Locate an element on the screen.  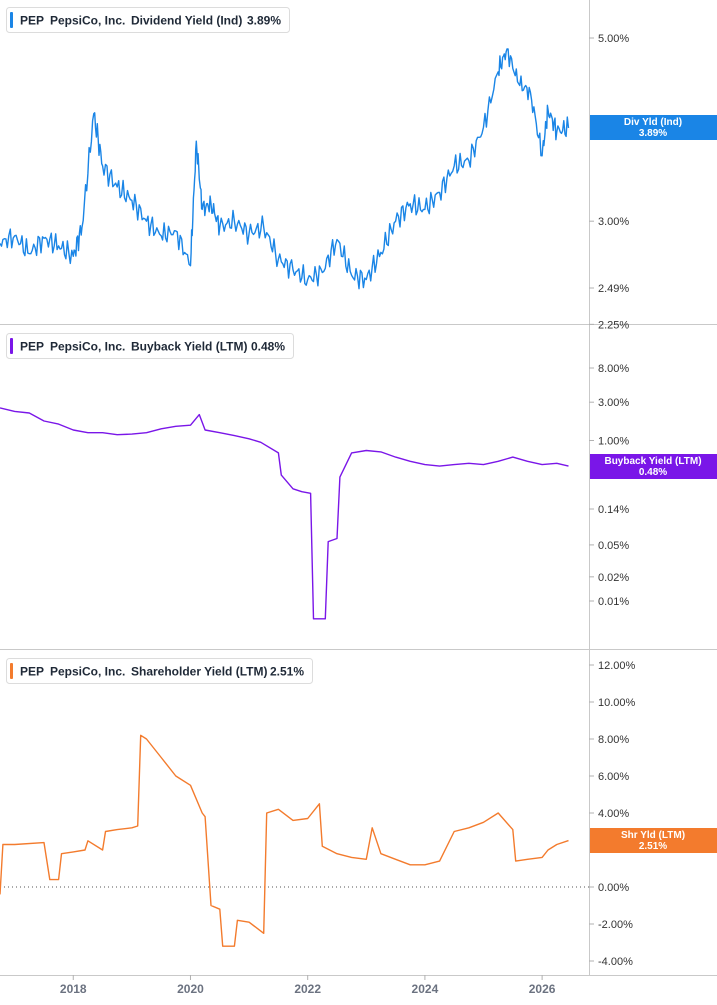
y-tick-label: 0.02% is located at coordinates (613, 578).